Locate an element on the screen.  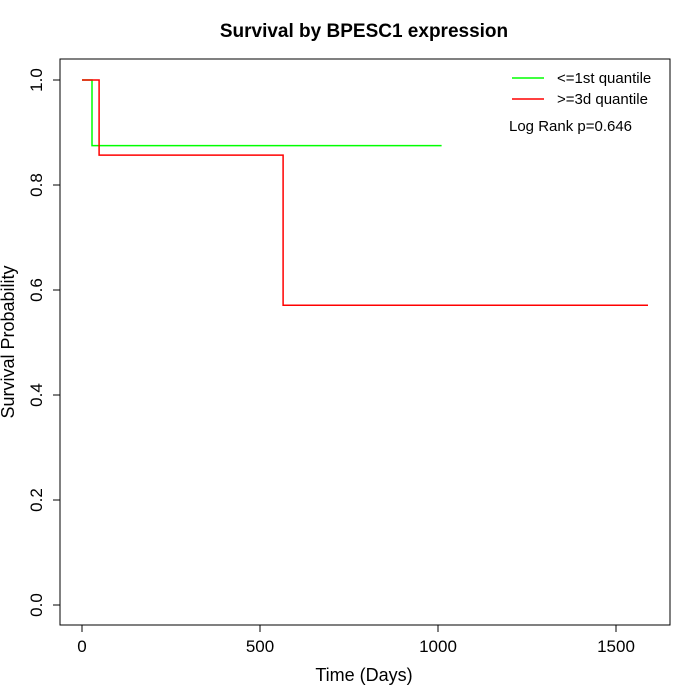
chart-title: Survival by BPESC1 expression is located at coordinates (364, 31).